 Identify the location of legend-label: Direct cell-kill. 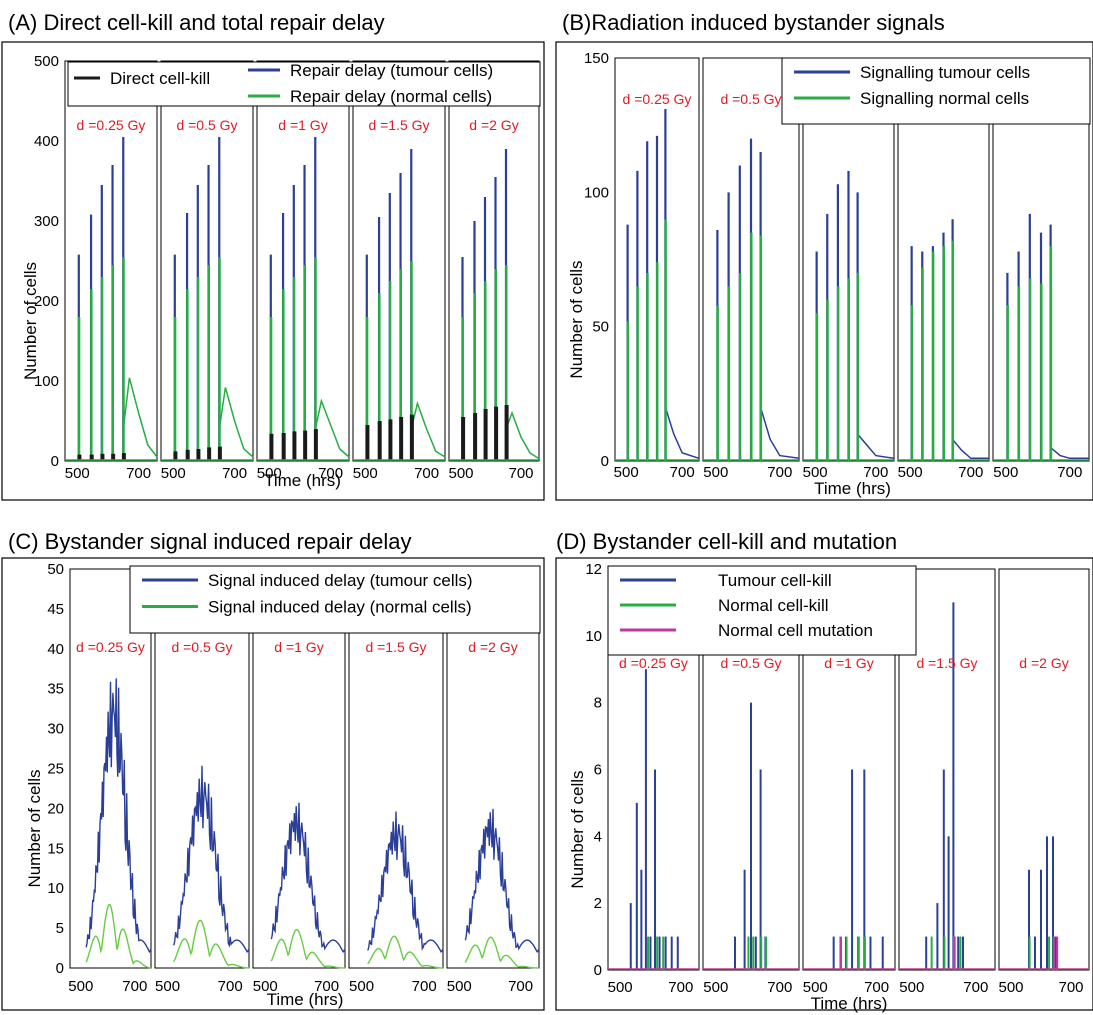
(160, 78).